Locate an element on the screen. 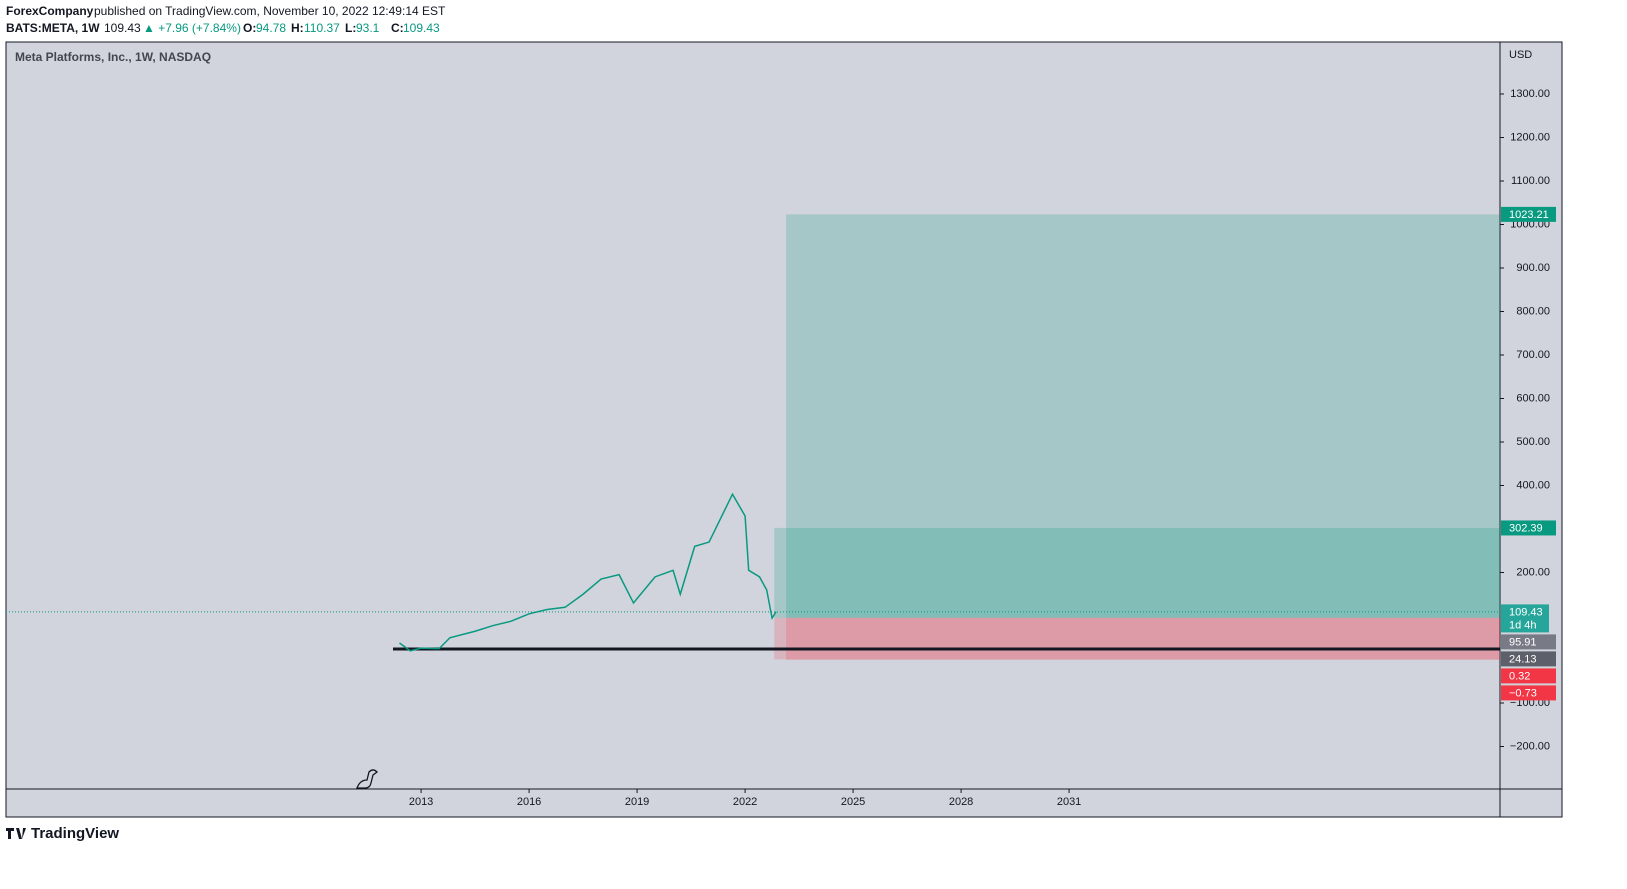 The width and height of the screenshot is (1627, 889). price-label: 1023.21 is located at coordinates (1528, 214).